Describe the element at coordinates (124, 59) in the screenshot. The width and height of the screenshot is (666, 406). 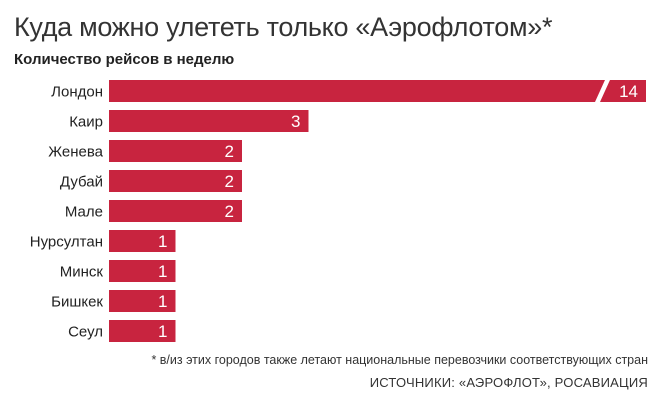
I see `chart-subtitle: Количество рейсов в неделю` at that location.